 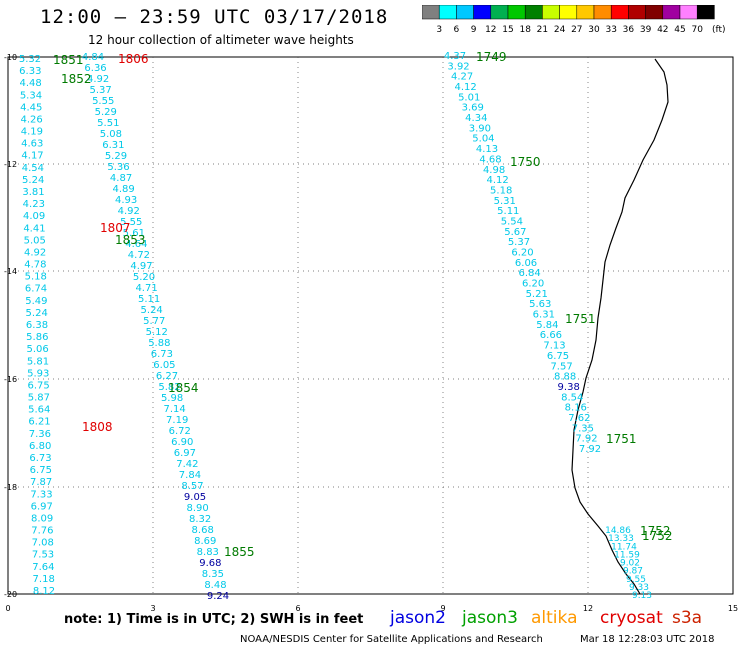 I want to click on time-label-jason3: 1854, so click(x=183, y=388).